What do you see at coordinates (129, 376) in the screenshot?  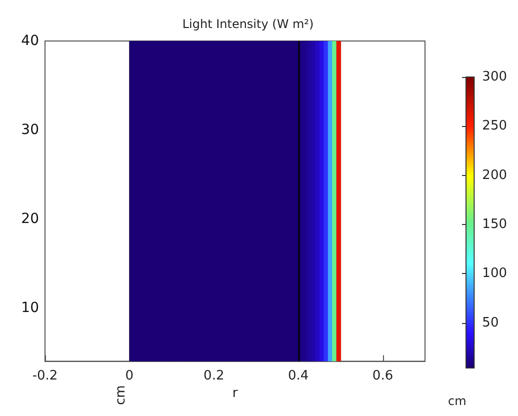 I see `x-tick-label: 0` at bounding box center [129, 376].